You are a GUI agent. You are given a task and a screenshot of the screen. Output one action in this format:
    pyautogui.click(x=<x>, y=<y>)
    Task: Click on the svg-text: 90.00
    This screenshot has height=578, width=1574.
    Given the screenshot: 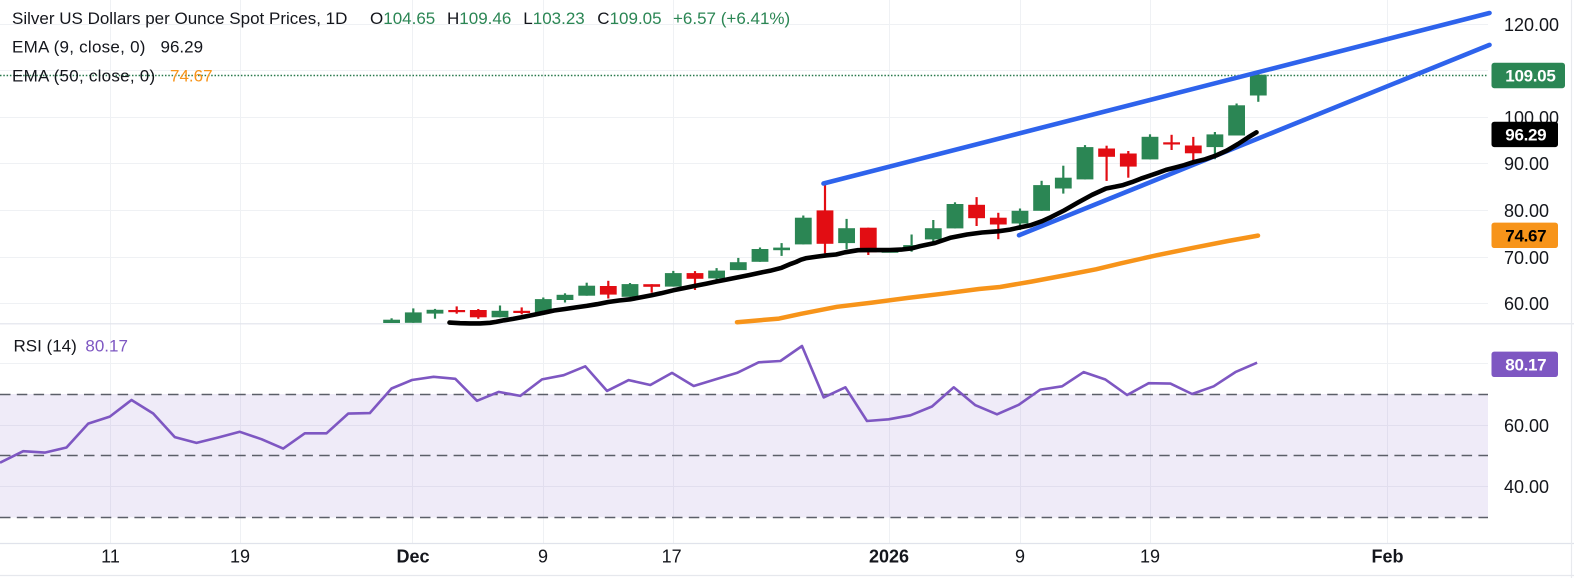 What is the action you would take?
    pyautogui.click(x=1526, y=164)
    